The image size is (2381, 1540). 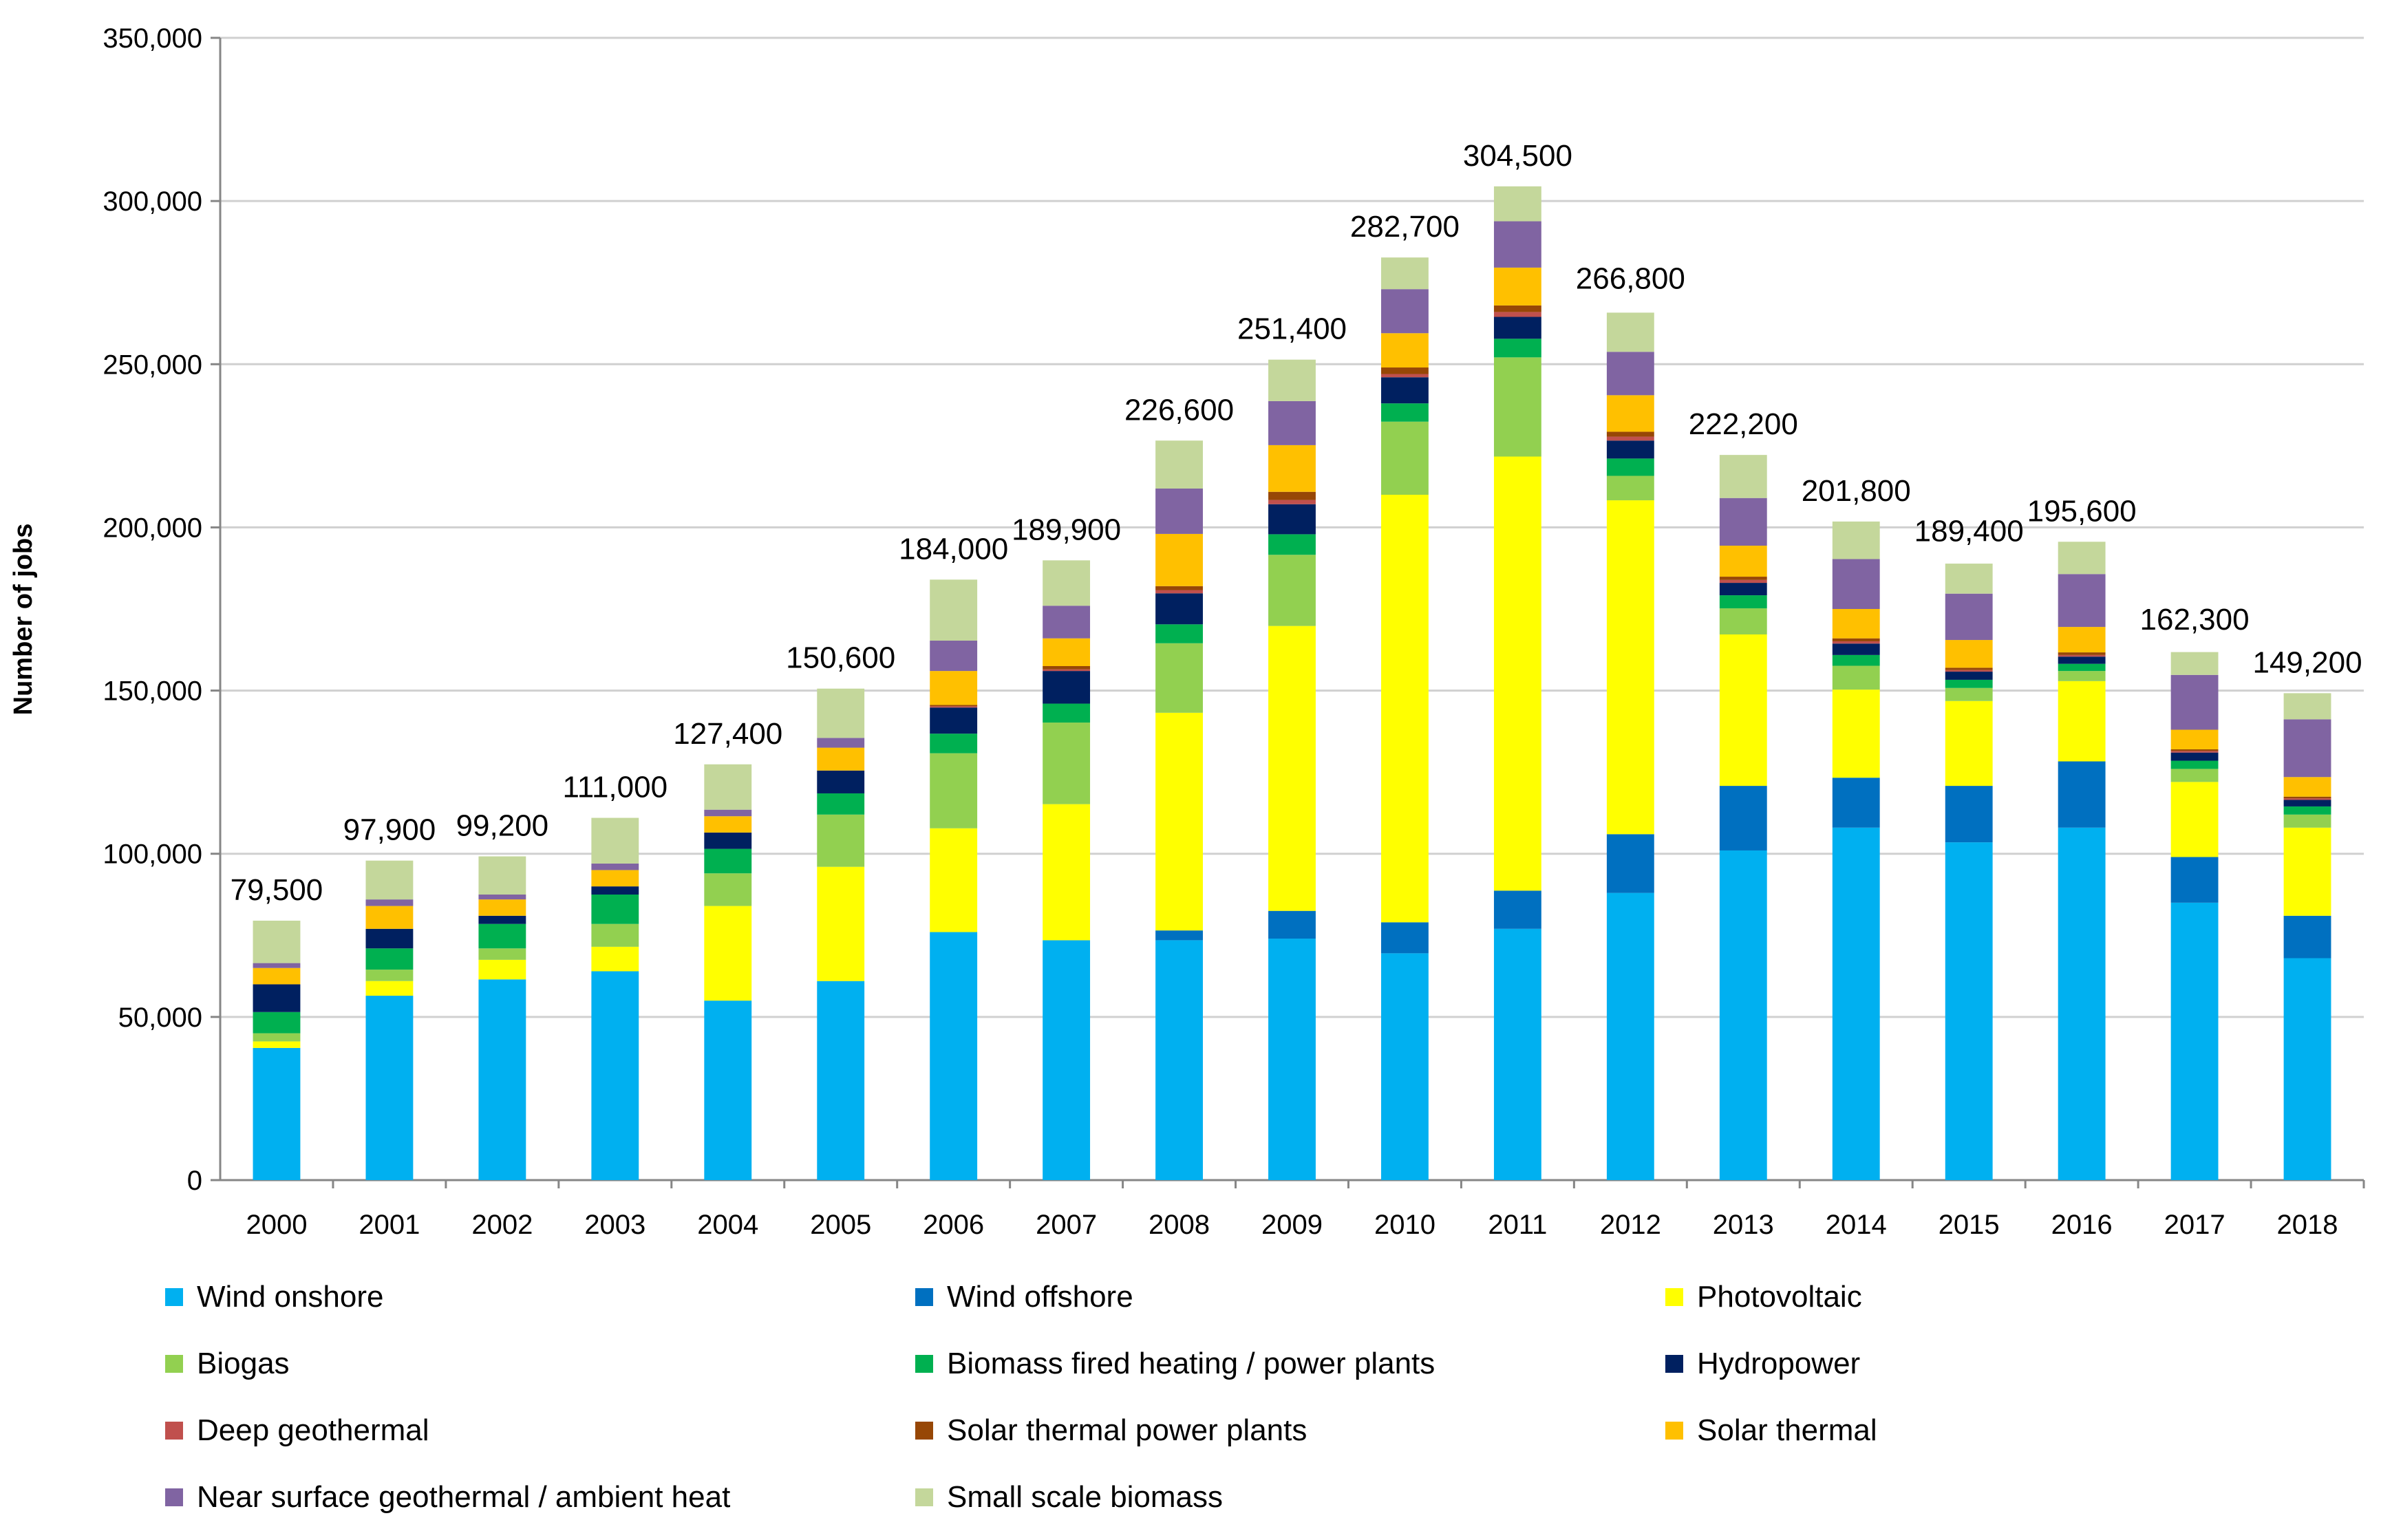 I want to click on bar-segment-hydropower-2008, so click(x=1179, y=609).